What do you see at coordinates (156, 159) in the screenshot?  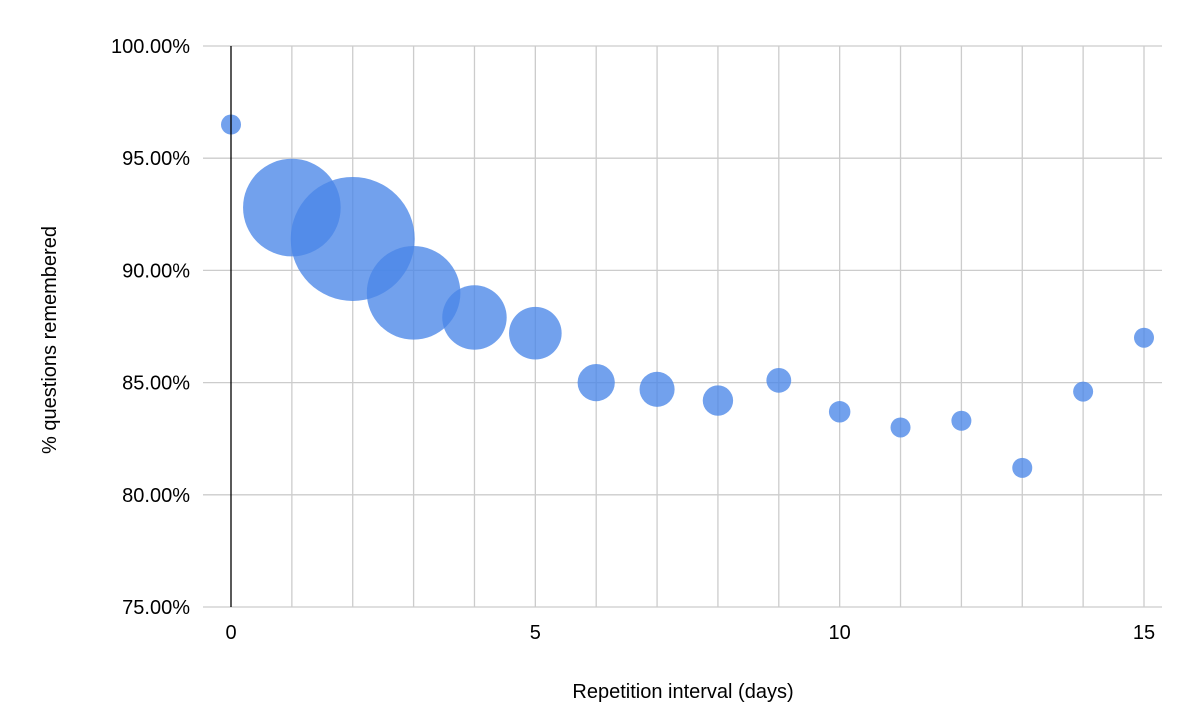 I see `y-tick-label: 95.00%` at bounding box center [156, 159].